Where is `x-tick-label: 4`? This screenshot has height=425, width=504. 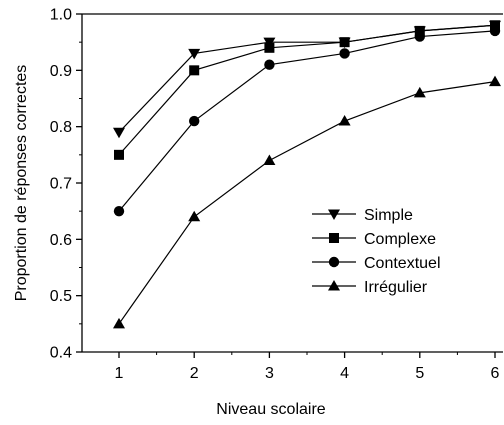
x-tick-label: 4 is located at coordinates (344, 373).